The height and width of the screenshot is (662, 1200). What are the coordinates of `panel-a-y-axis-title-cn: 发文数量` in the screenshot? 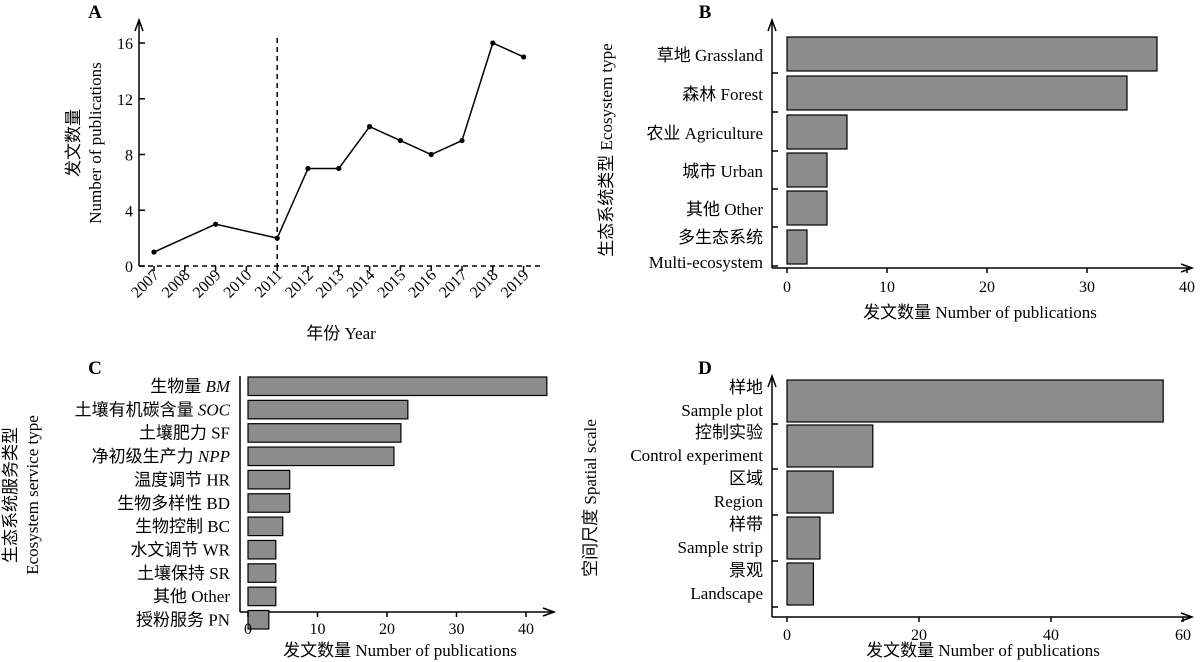 It's located at (73, 143).